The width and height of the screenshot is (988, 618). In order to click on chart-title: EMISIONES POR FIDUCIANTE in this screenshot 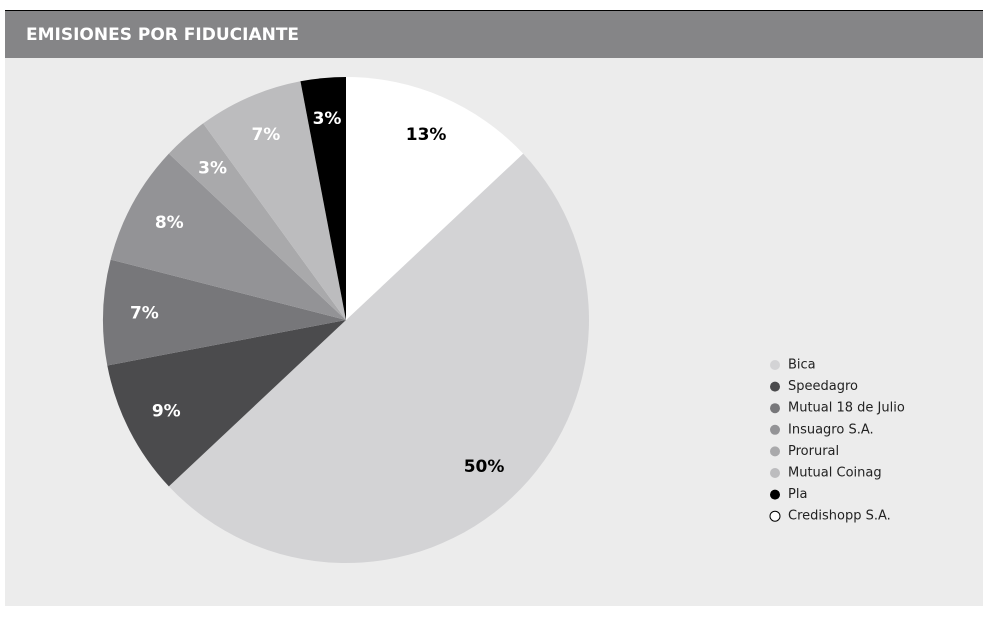, I will do `click(162, 35)`.